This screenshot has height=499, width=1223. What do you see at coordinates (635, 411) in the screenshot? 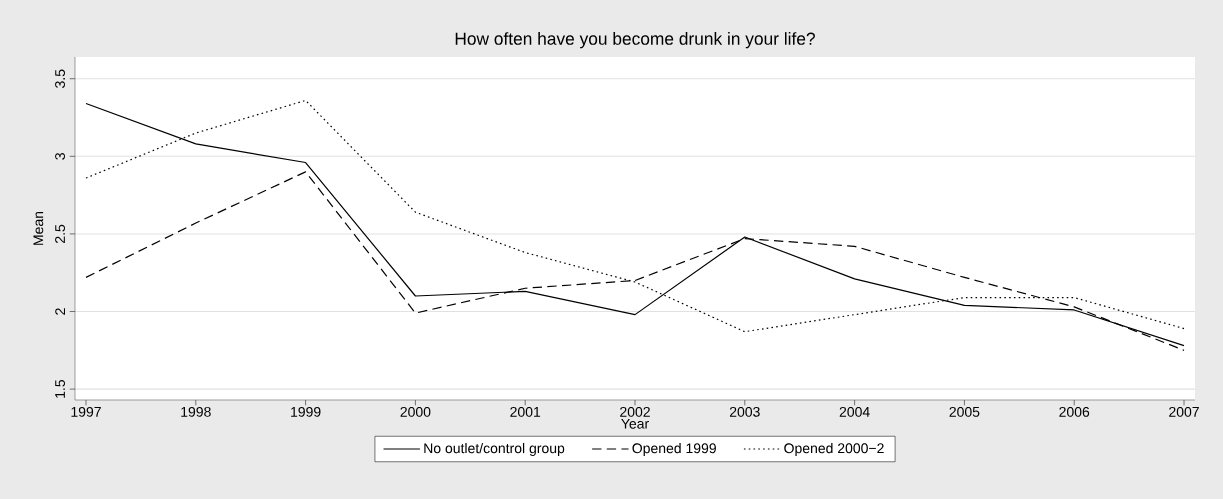
I see `x-tick-label: 2002` at bounding box center [635, 411].